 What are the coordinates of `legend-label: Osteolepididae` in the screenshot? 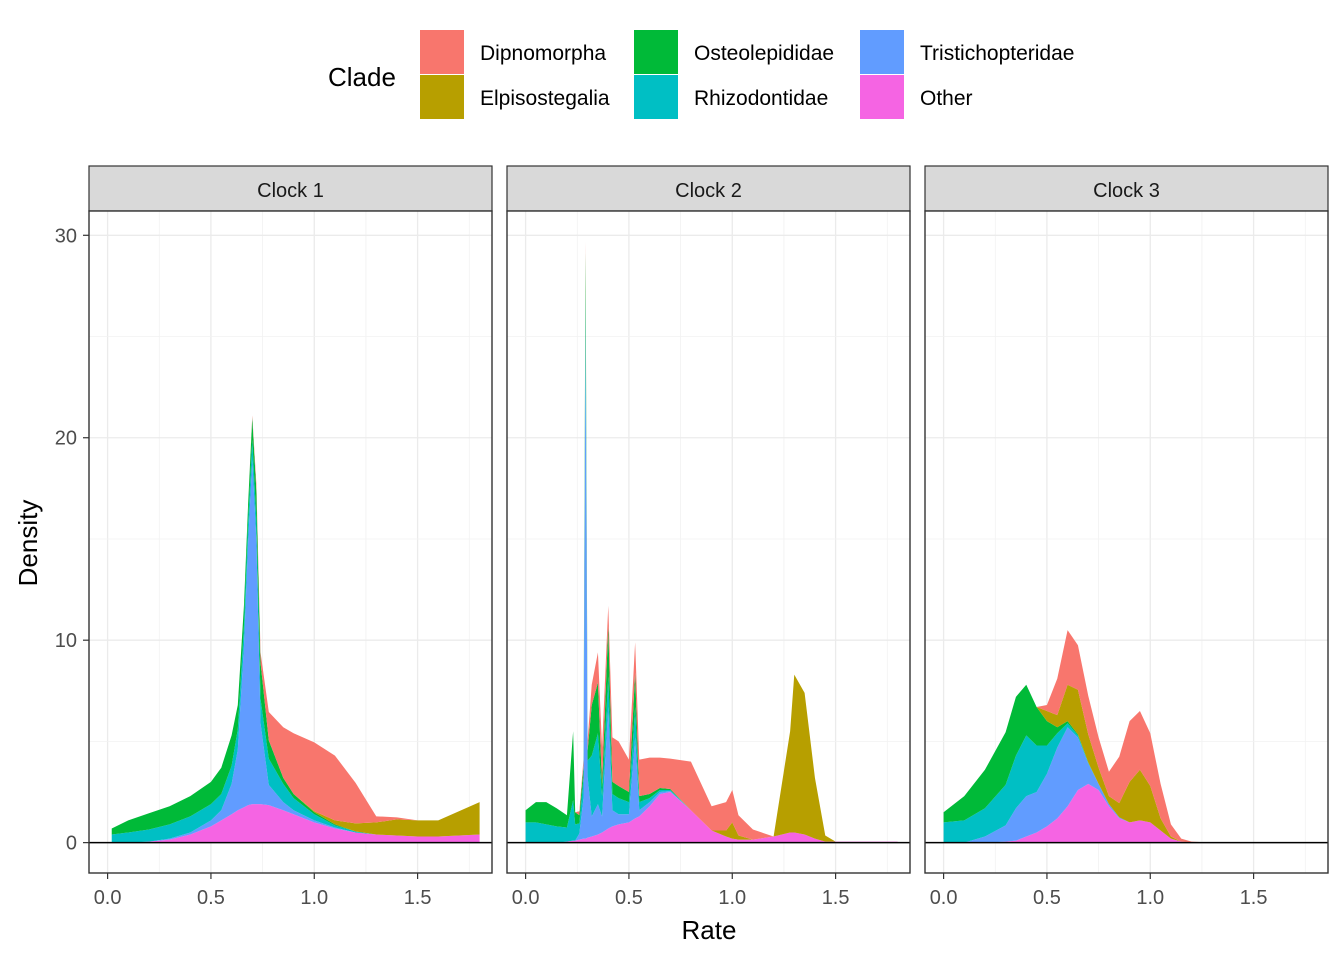 It's located at (764, 53).